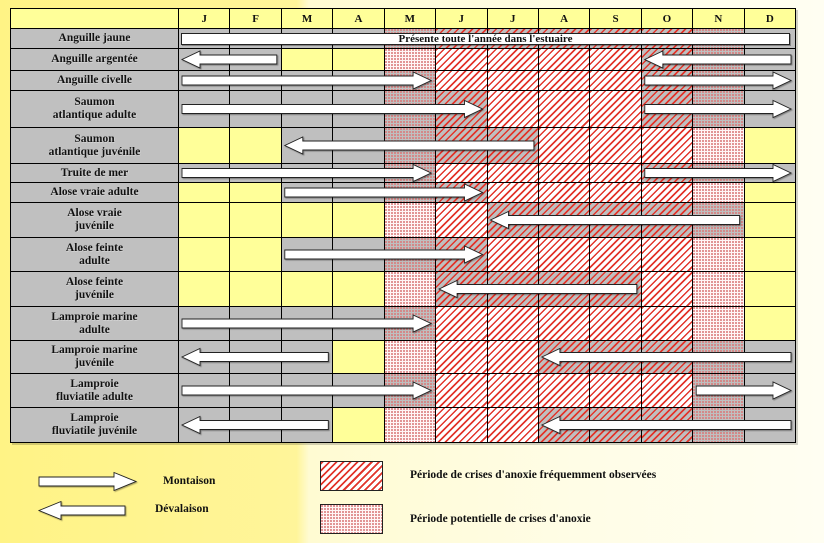 The width and height of the screenshot is (824, 543). What do you see at coordinates (95, 324) in the screenshot?
I see `species-label: Lamproie marine adulte` at bounding box center [95, 324].